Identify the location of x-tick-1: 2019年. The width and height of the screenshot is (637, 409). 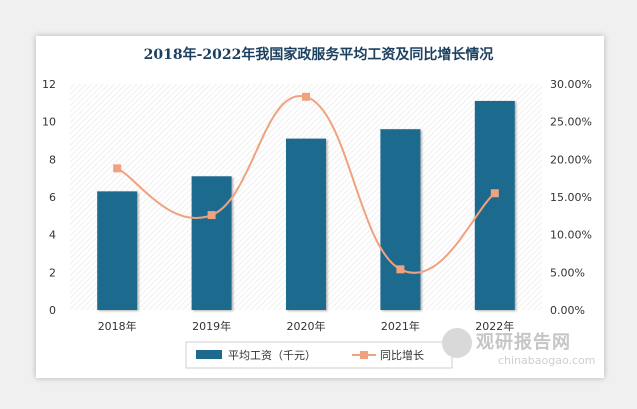
(211, 326).